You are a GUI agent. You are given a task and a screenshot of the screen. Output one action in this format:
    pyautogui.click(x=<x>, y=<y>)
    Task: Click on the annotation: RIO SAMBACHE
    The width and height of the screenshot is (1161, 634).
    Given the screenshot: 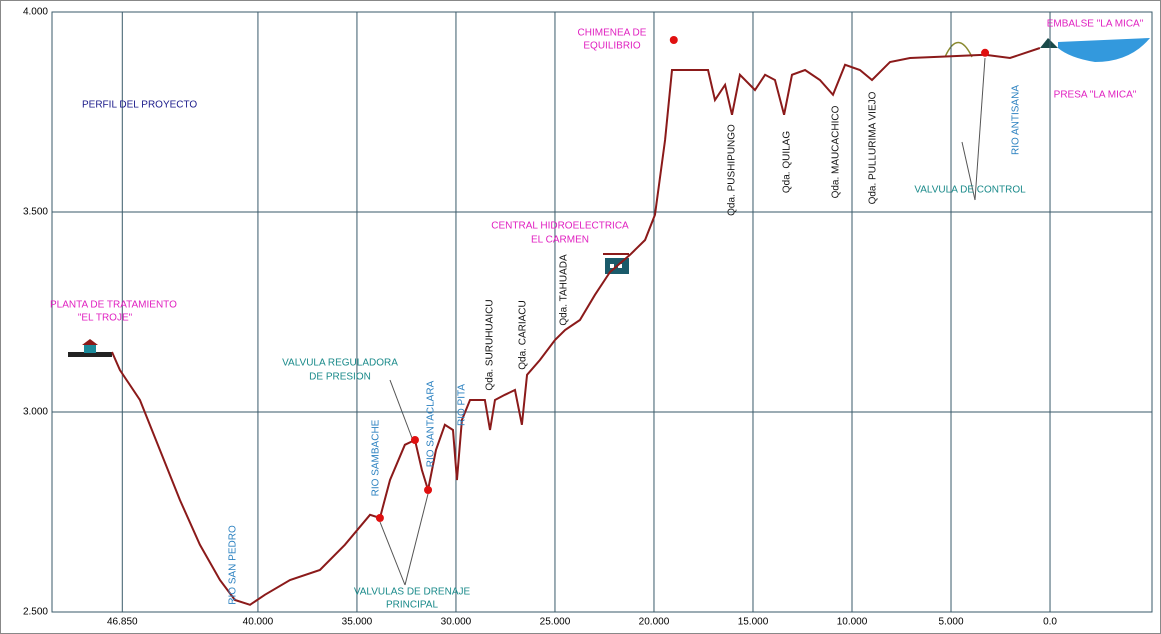 What is the action you would take?
    pyautogui.click(x=376, y=457)
    